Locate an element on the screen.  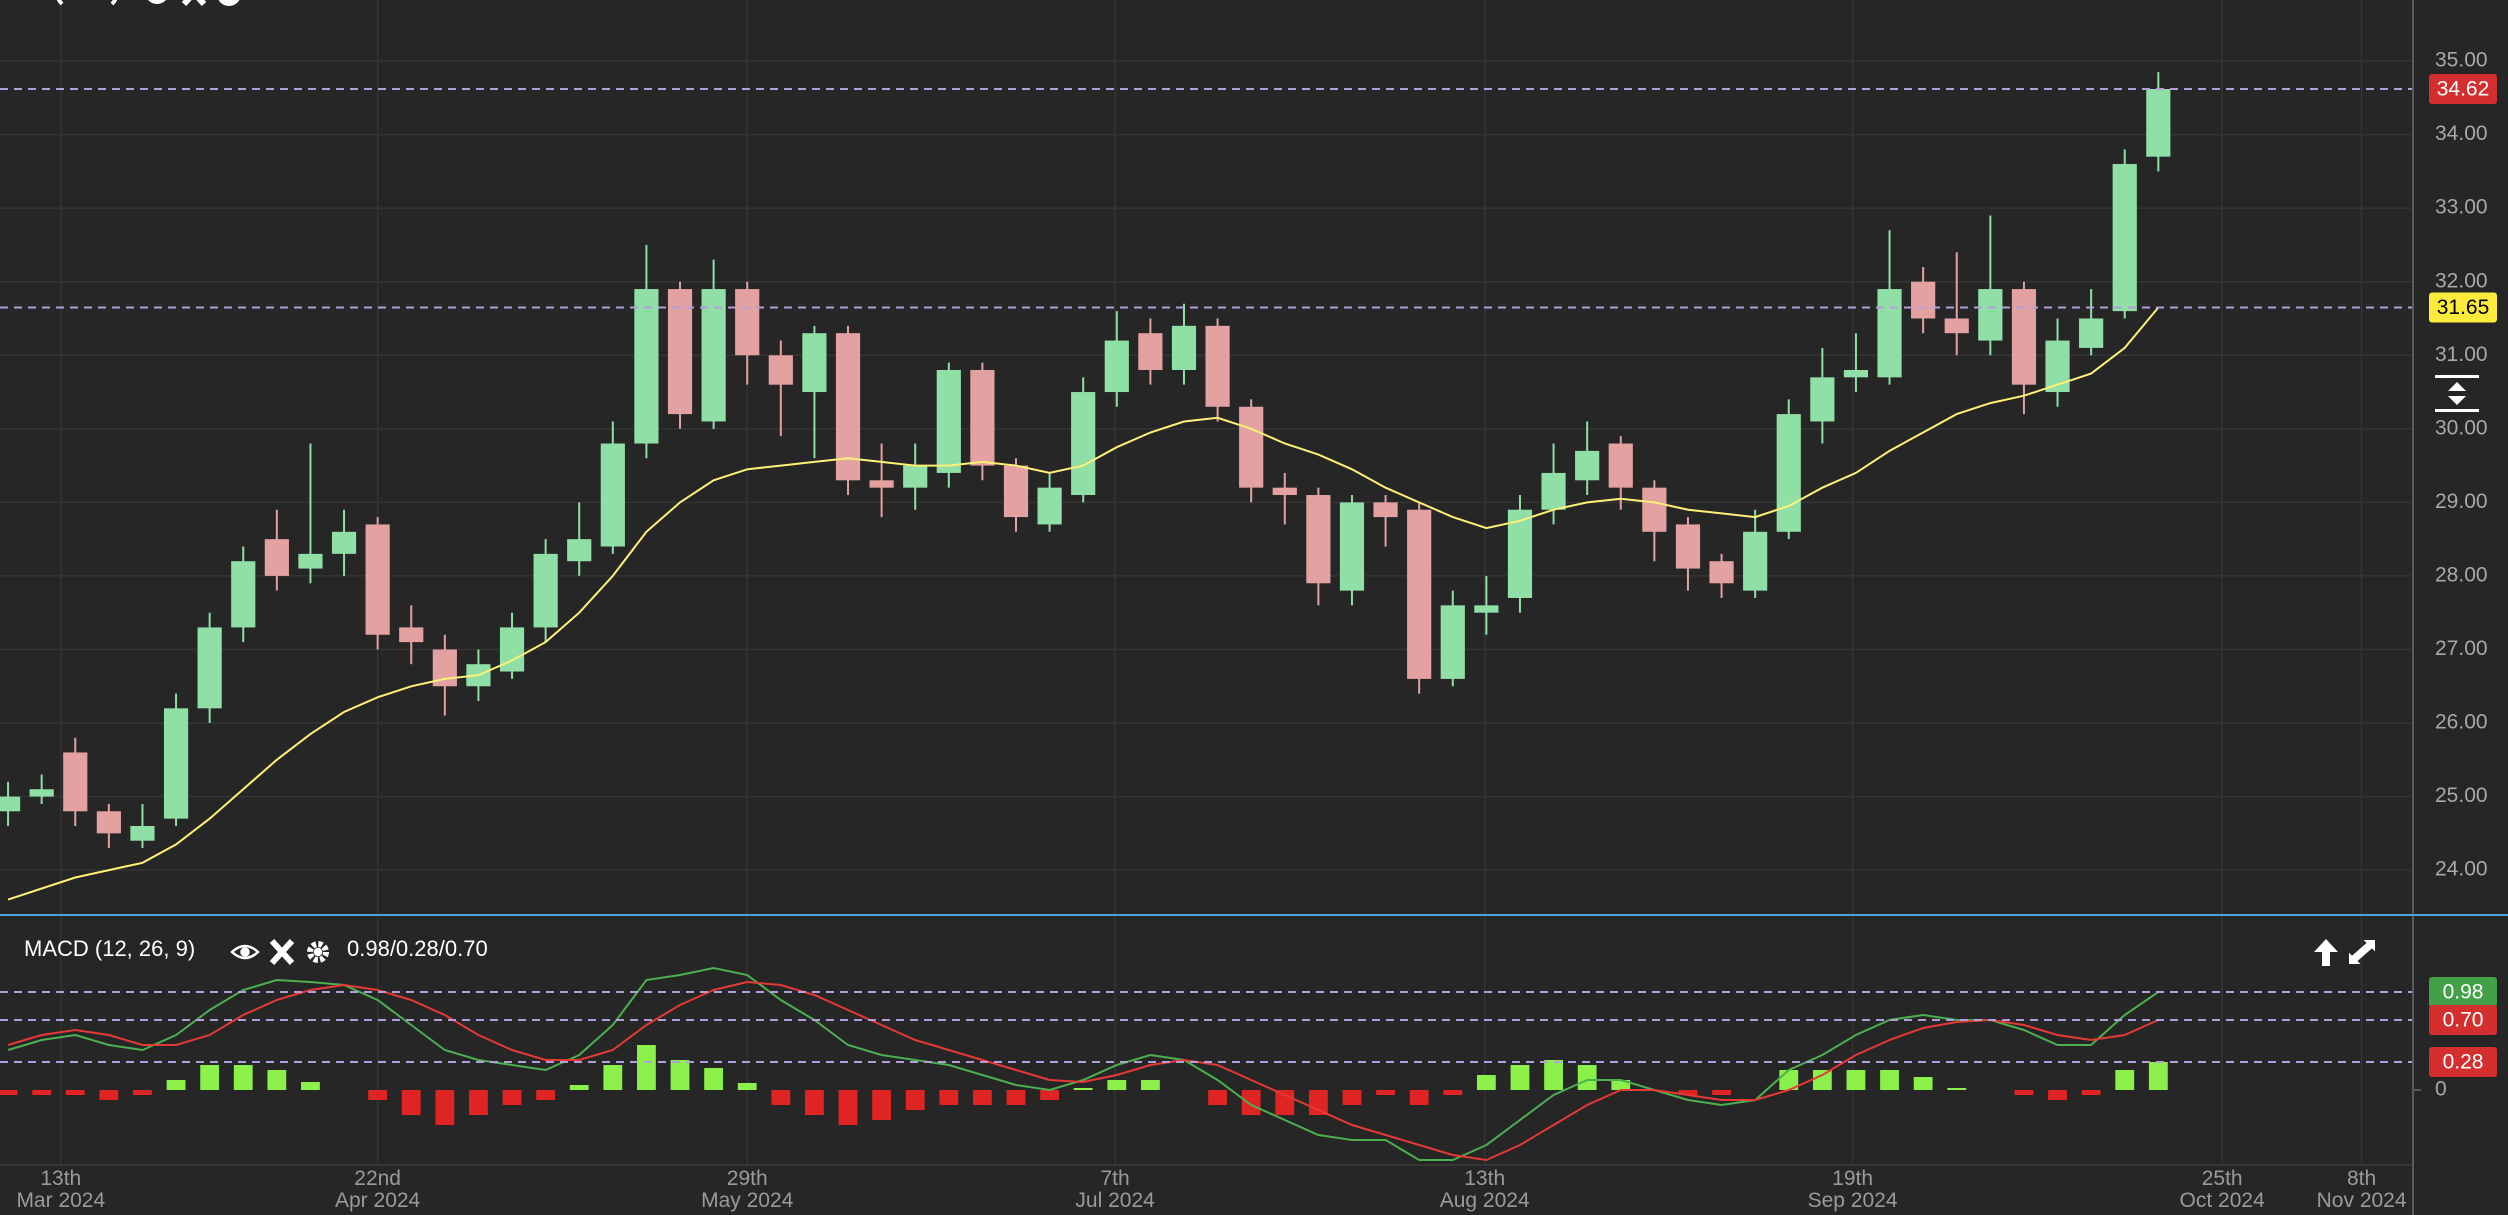
value-badge-label: 31.65 is located at coordinates (2463, 307).